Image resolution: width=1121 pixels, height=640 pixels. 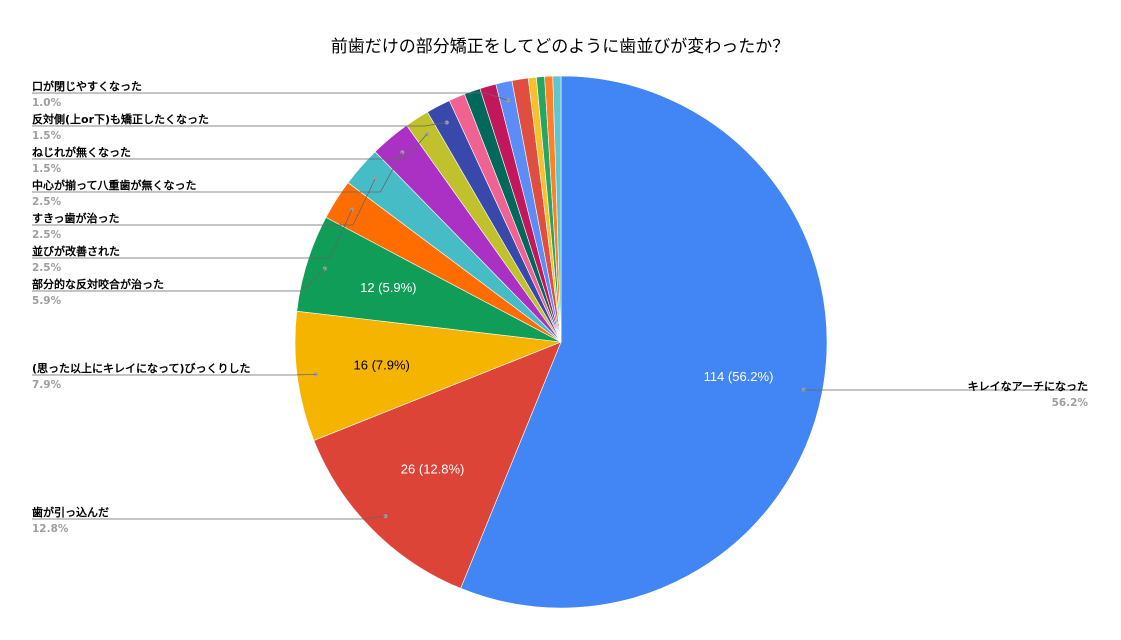 I want to click on percent-label: 1.0%, so click(x=47, y=103).